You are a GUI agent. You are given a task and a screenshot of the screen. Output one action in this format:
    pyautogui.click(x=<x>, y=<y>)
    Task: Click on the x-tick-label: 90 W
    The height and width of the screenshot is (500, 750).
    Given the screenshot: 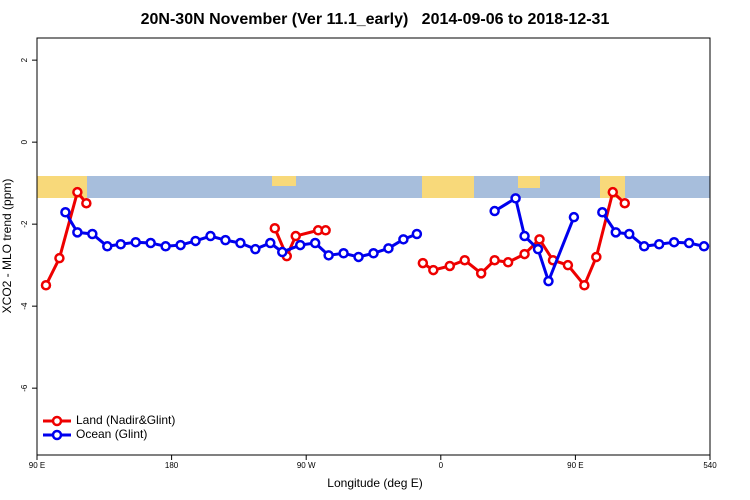 What is the action you would take?
    pyautogui.click(x=306, y=465)
    